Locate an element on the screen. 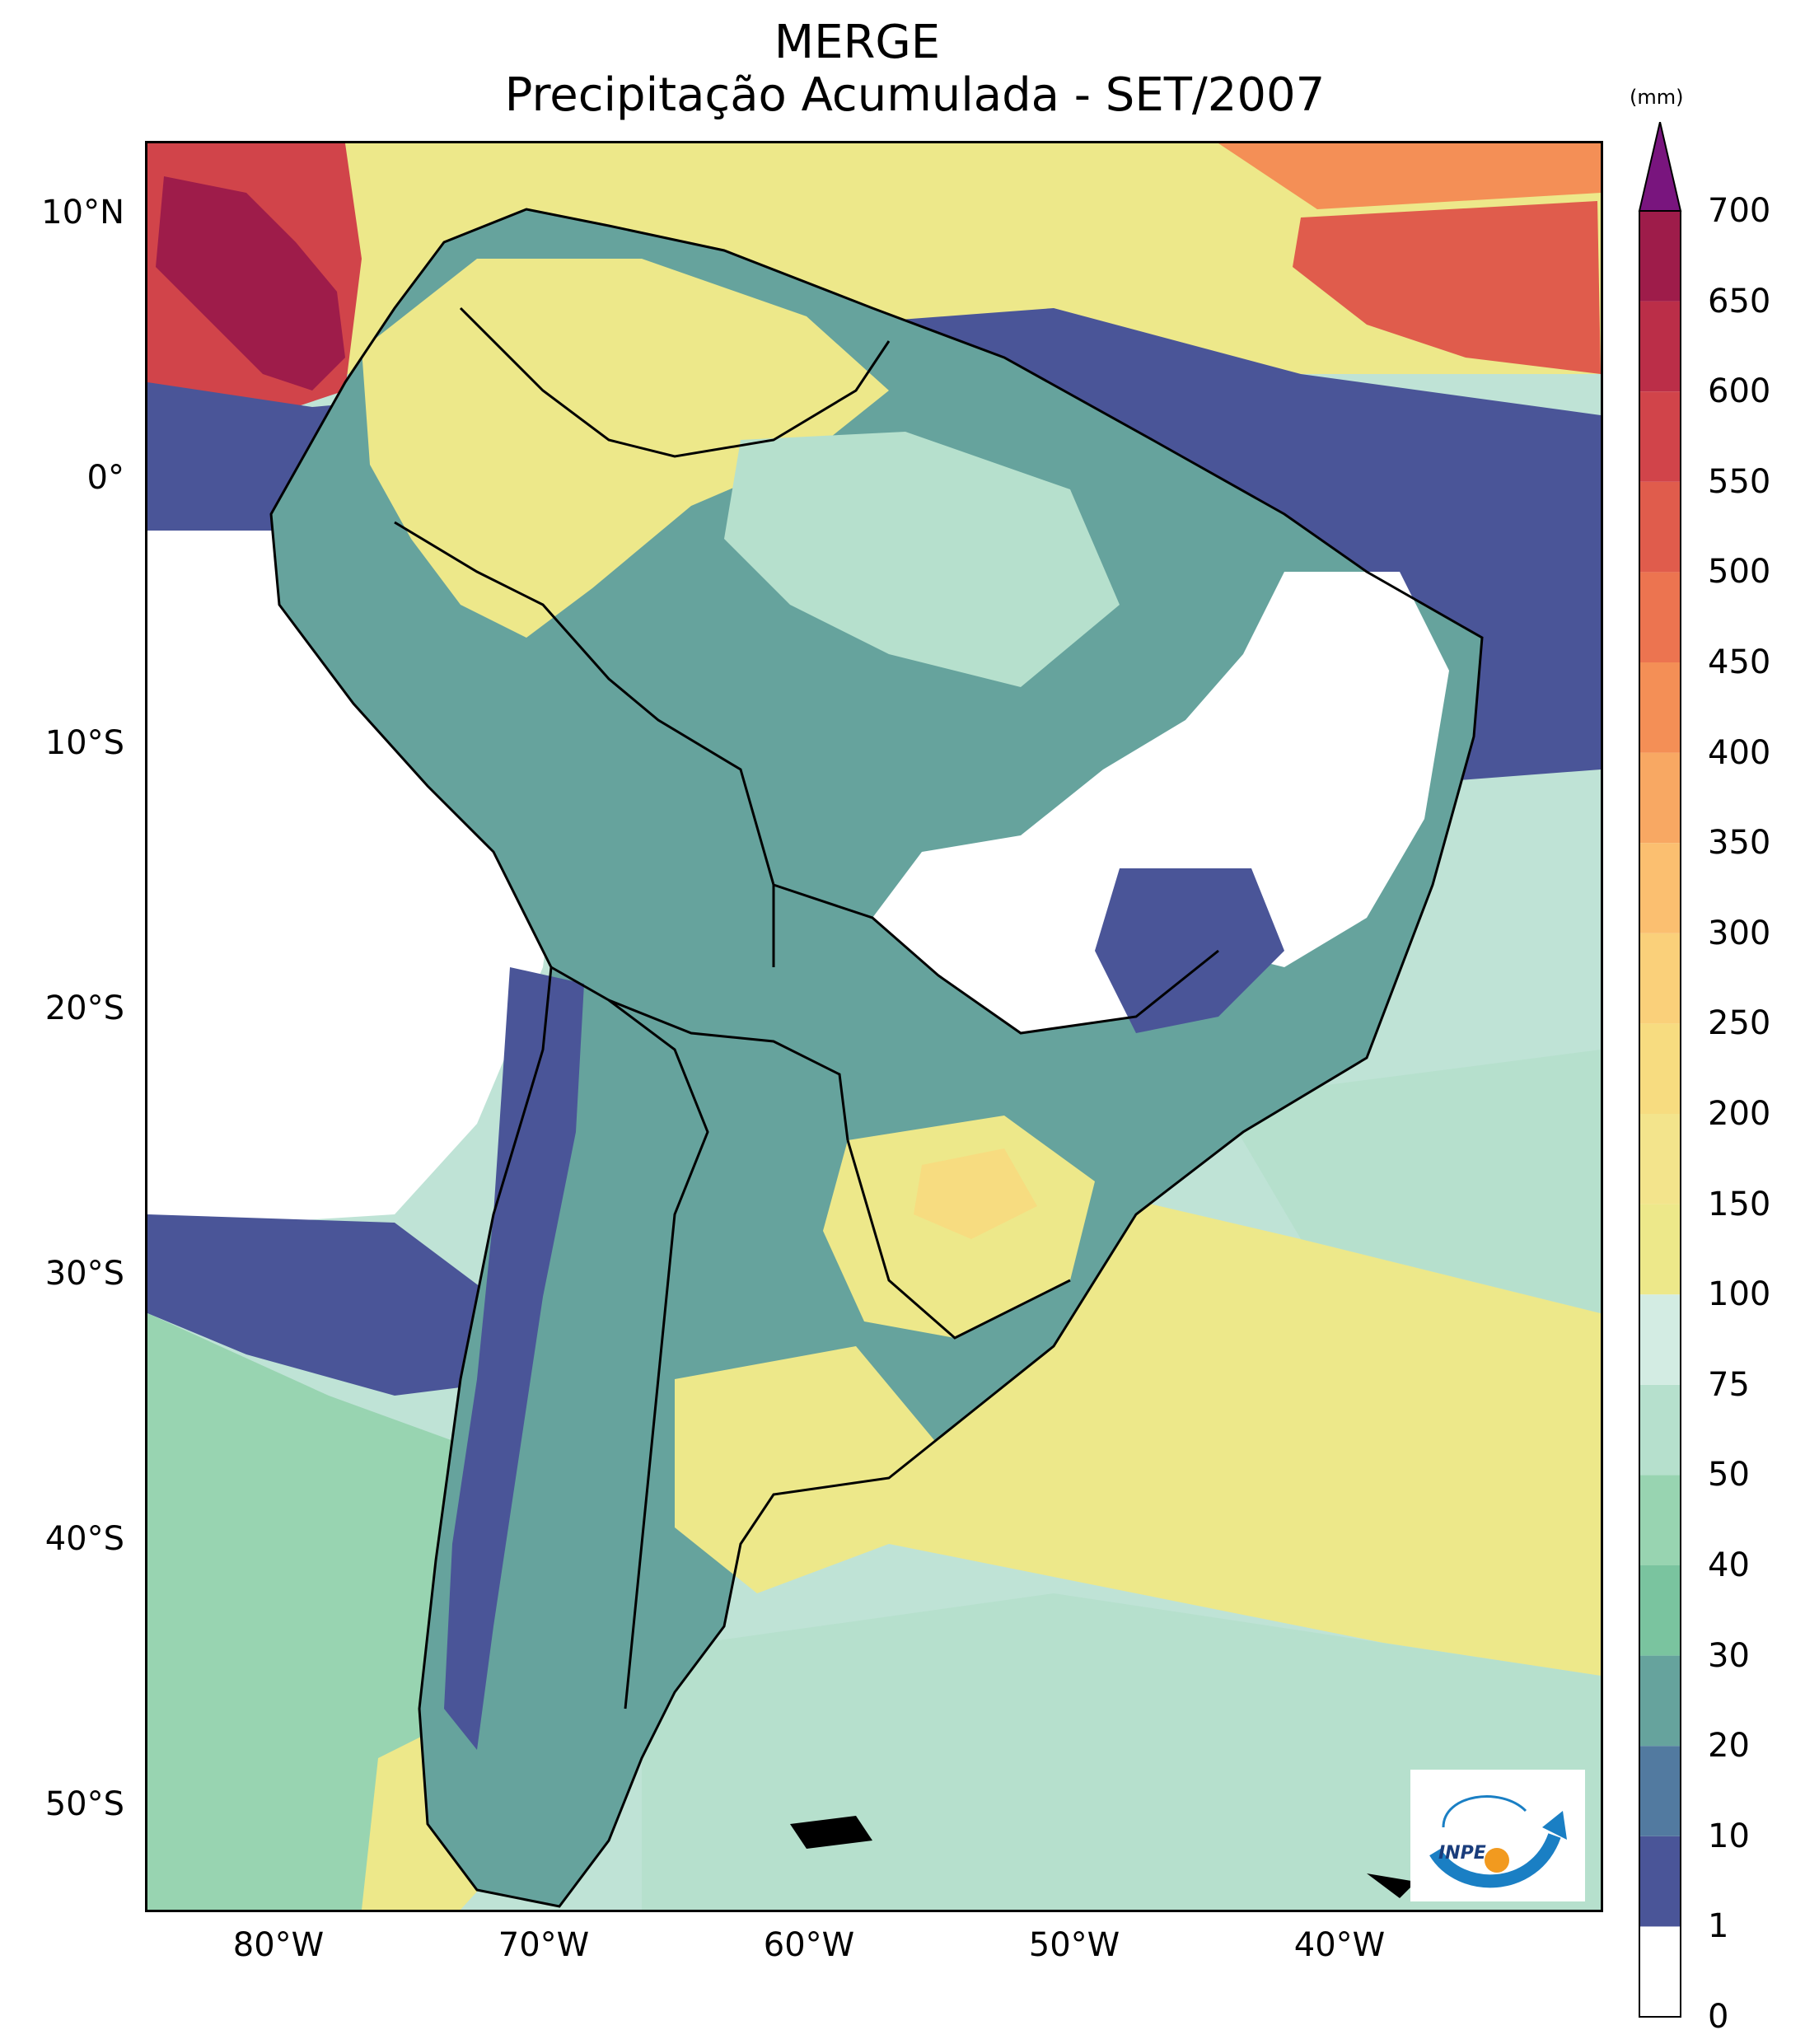 Image resolution: width=1805 pixels, height=2044 pixels. atlantic-itcz-max is located at coordinates (1447, 287).